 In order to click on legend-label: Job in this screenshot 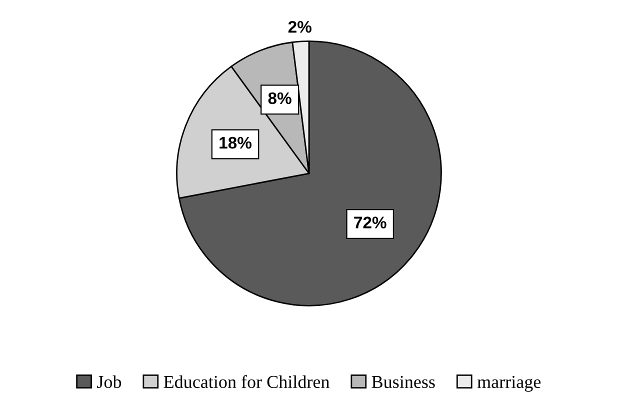, I will do `click(109, 381)`.